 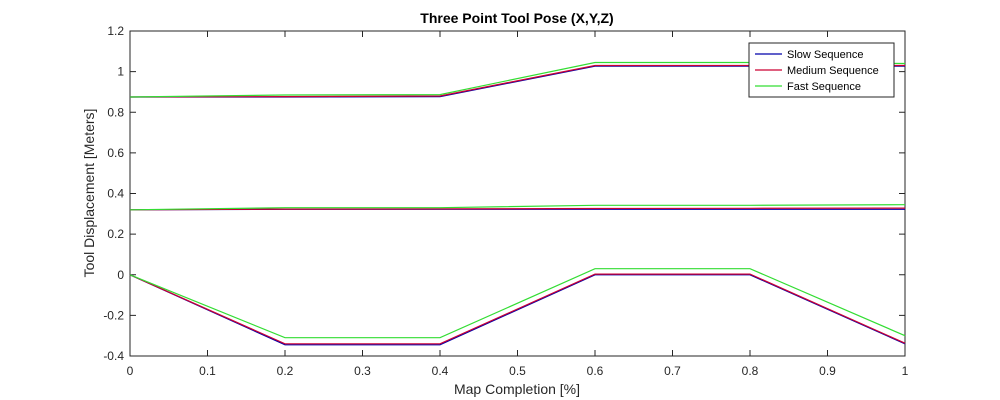 I want to click on x-tick-label: 0.5, so click(x=517, y=371).